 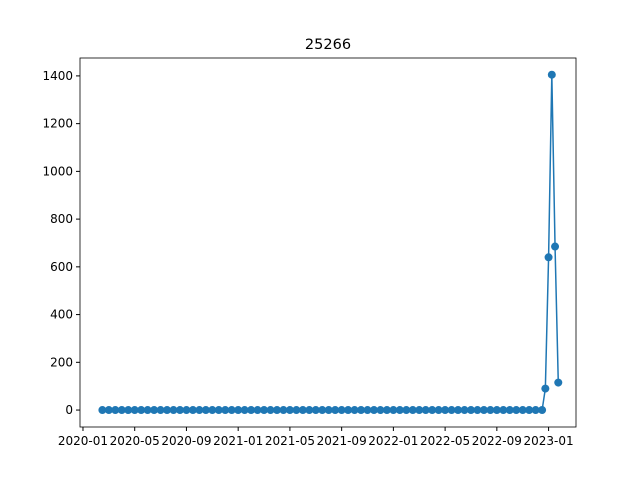 I want to click on y-tick-label: 400, so click(x=61, y=315).